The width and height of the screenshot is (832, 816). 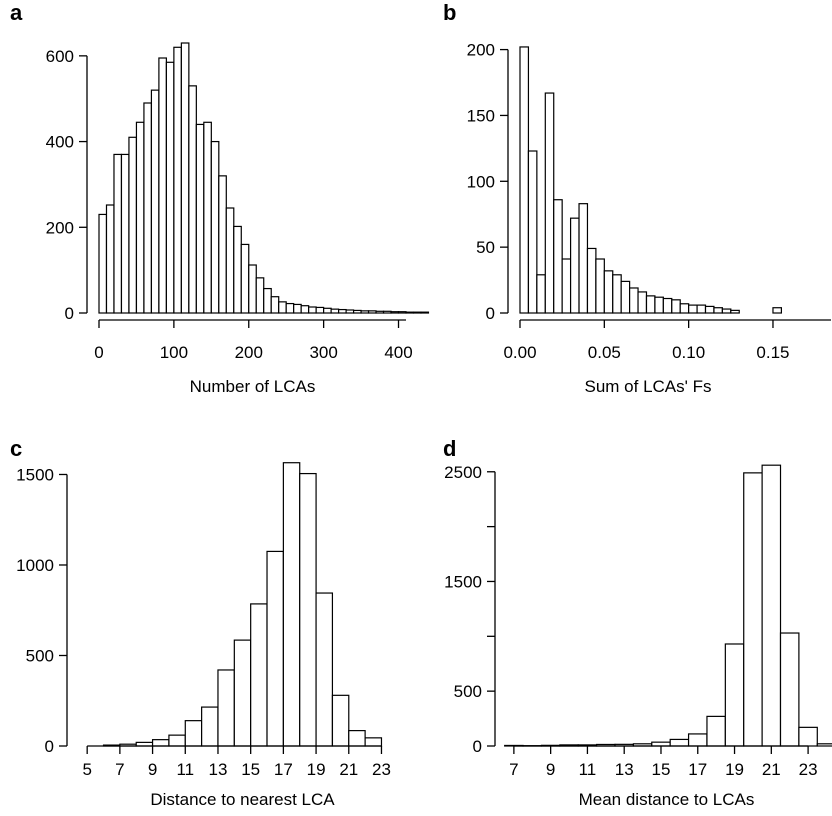 I want to click on y-tick-label: 50, so click(x=485, y=247).